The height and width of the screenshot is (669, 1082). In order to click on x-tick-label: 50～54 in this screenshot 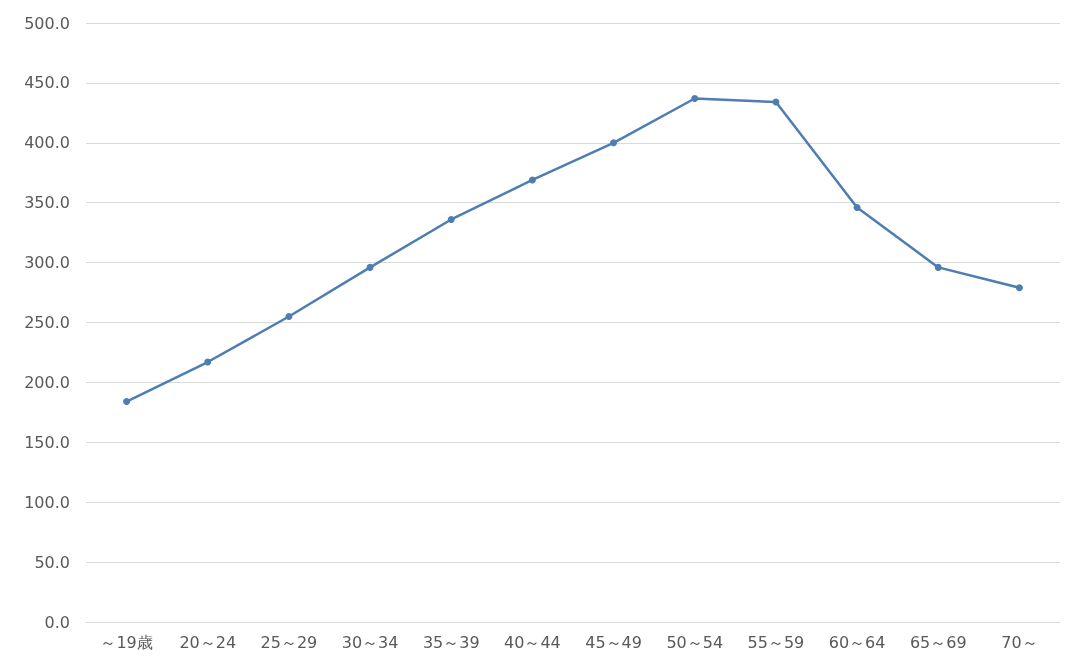, I will do `click(695, 642)`.